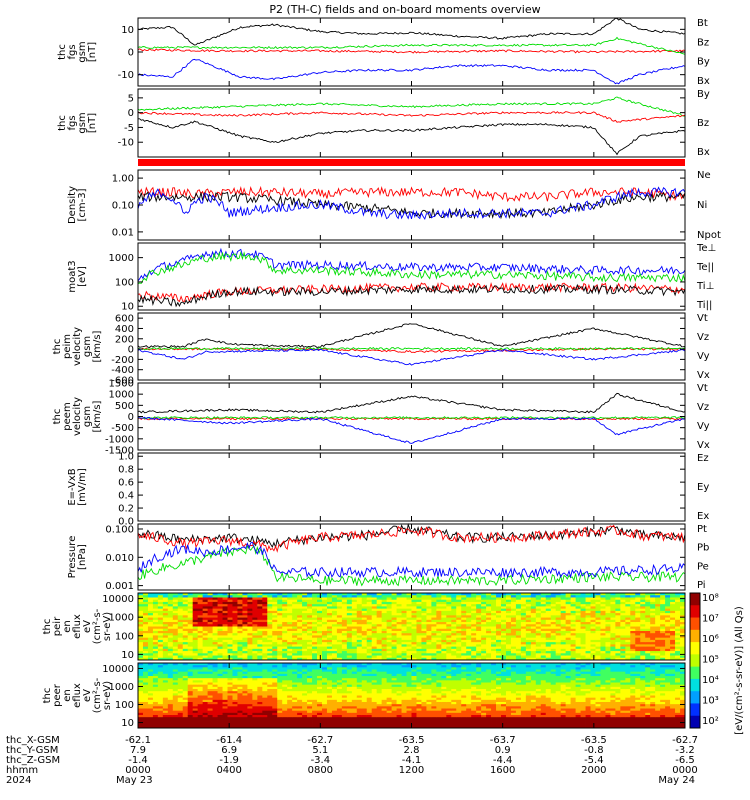 Image resolution: width=750 pixels, height=800 pixels. I want to click on y-tick-label: 0.0, so click(126, 522).